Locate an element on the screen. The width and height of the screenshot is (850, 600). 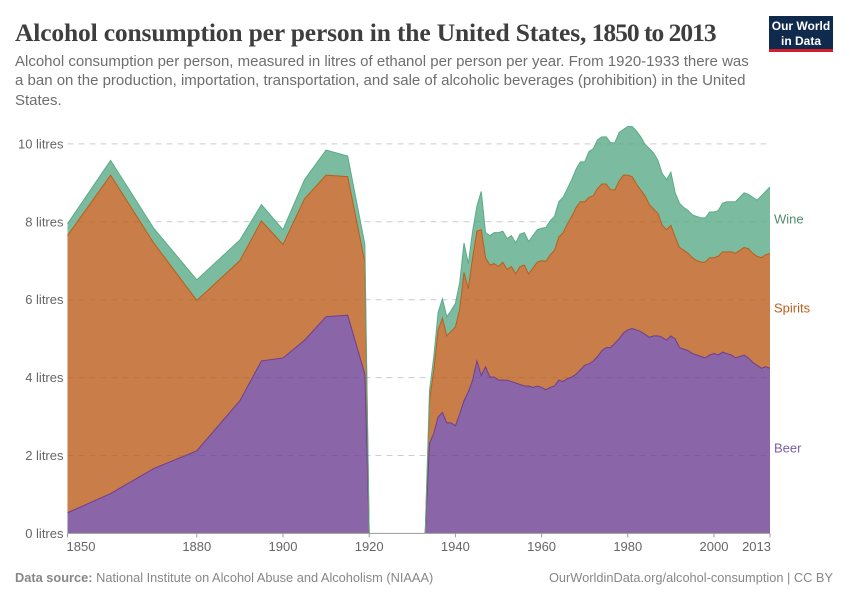
svg-text: 10 litres is located at coordinates (41, 143).